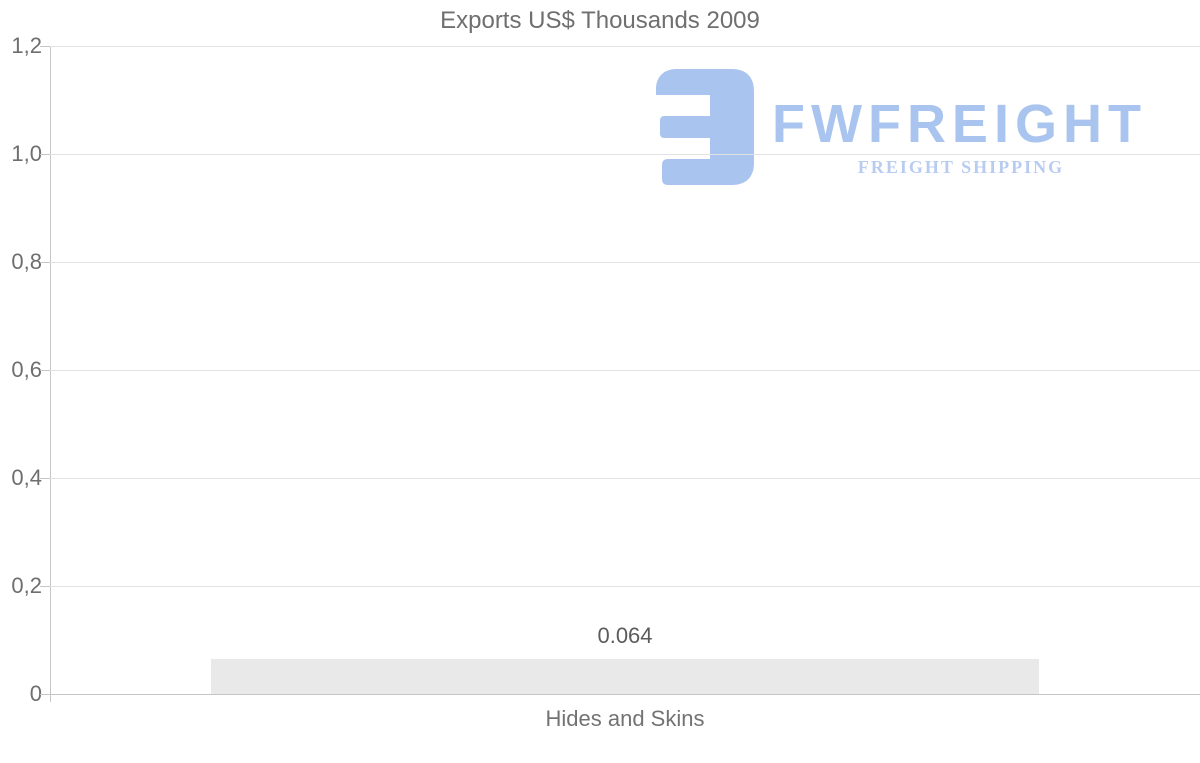 The image size is (1200, 763). What do you see at coordinates (625, 636) in the screenshot?
I see `bar-value-label: 0.064` at bounding box center [625, 636].